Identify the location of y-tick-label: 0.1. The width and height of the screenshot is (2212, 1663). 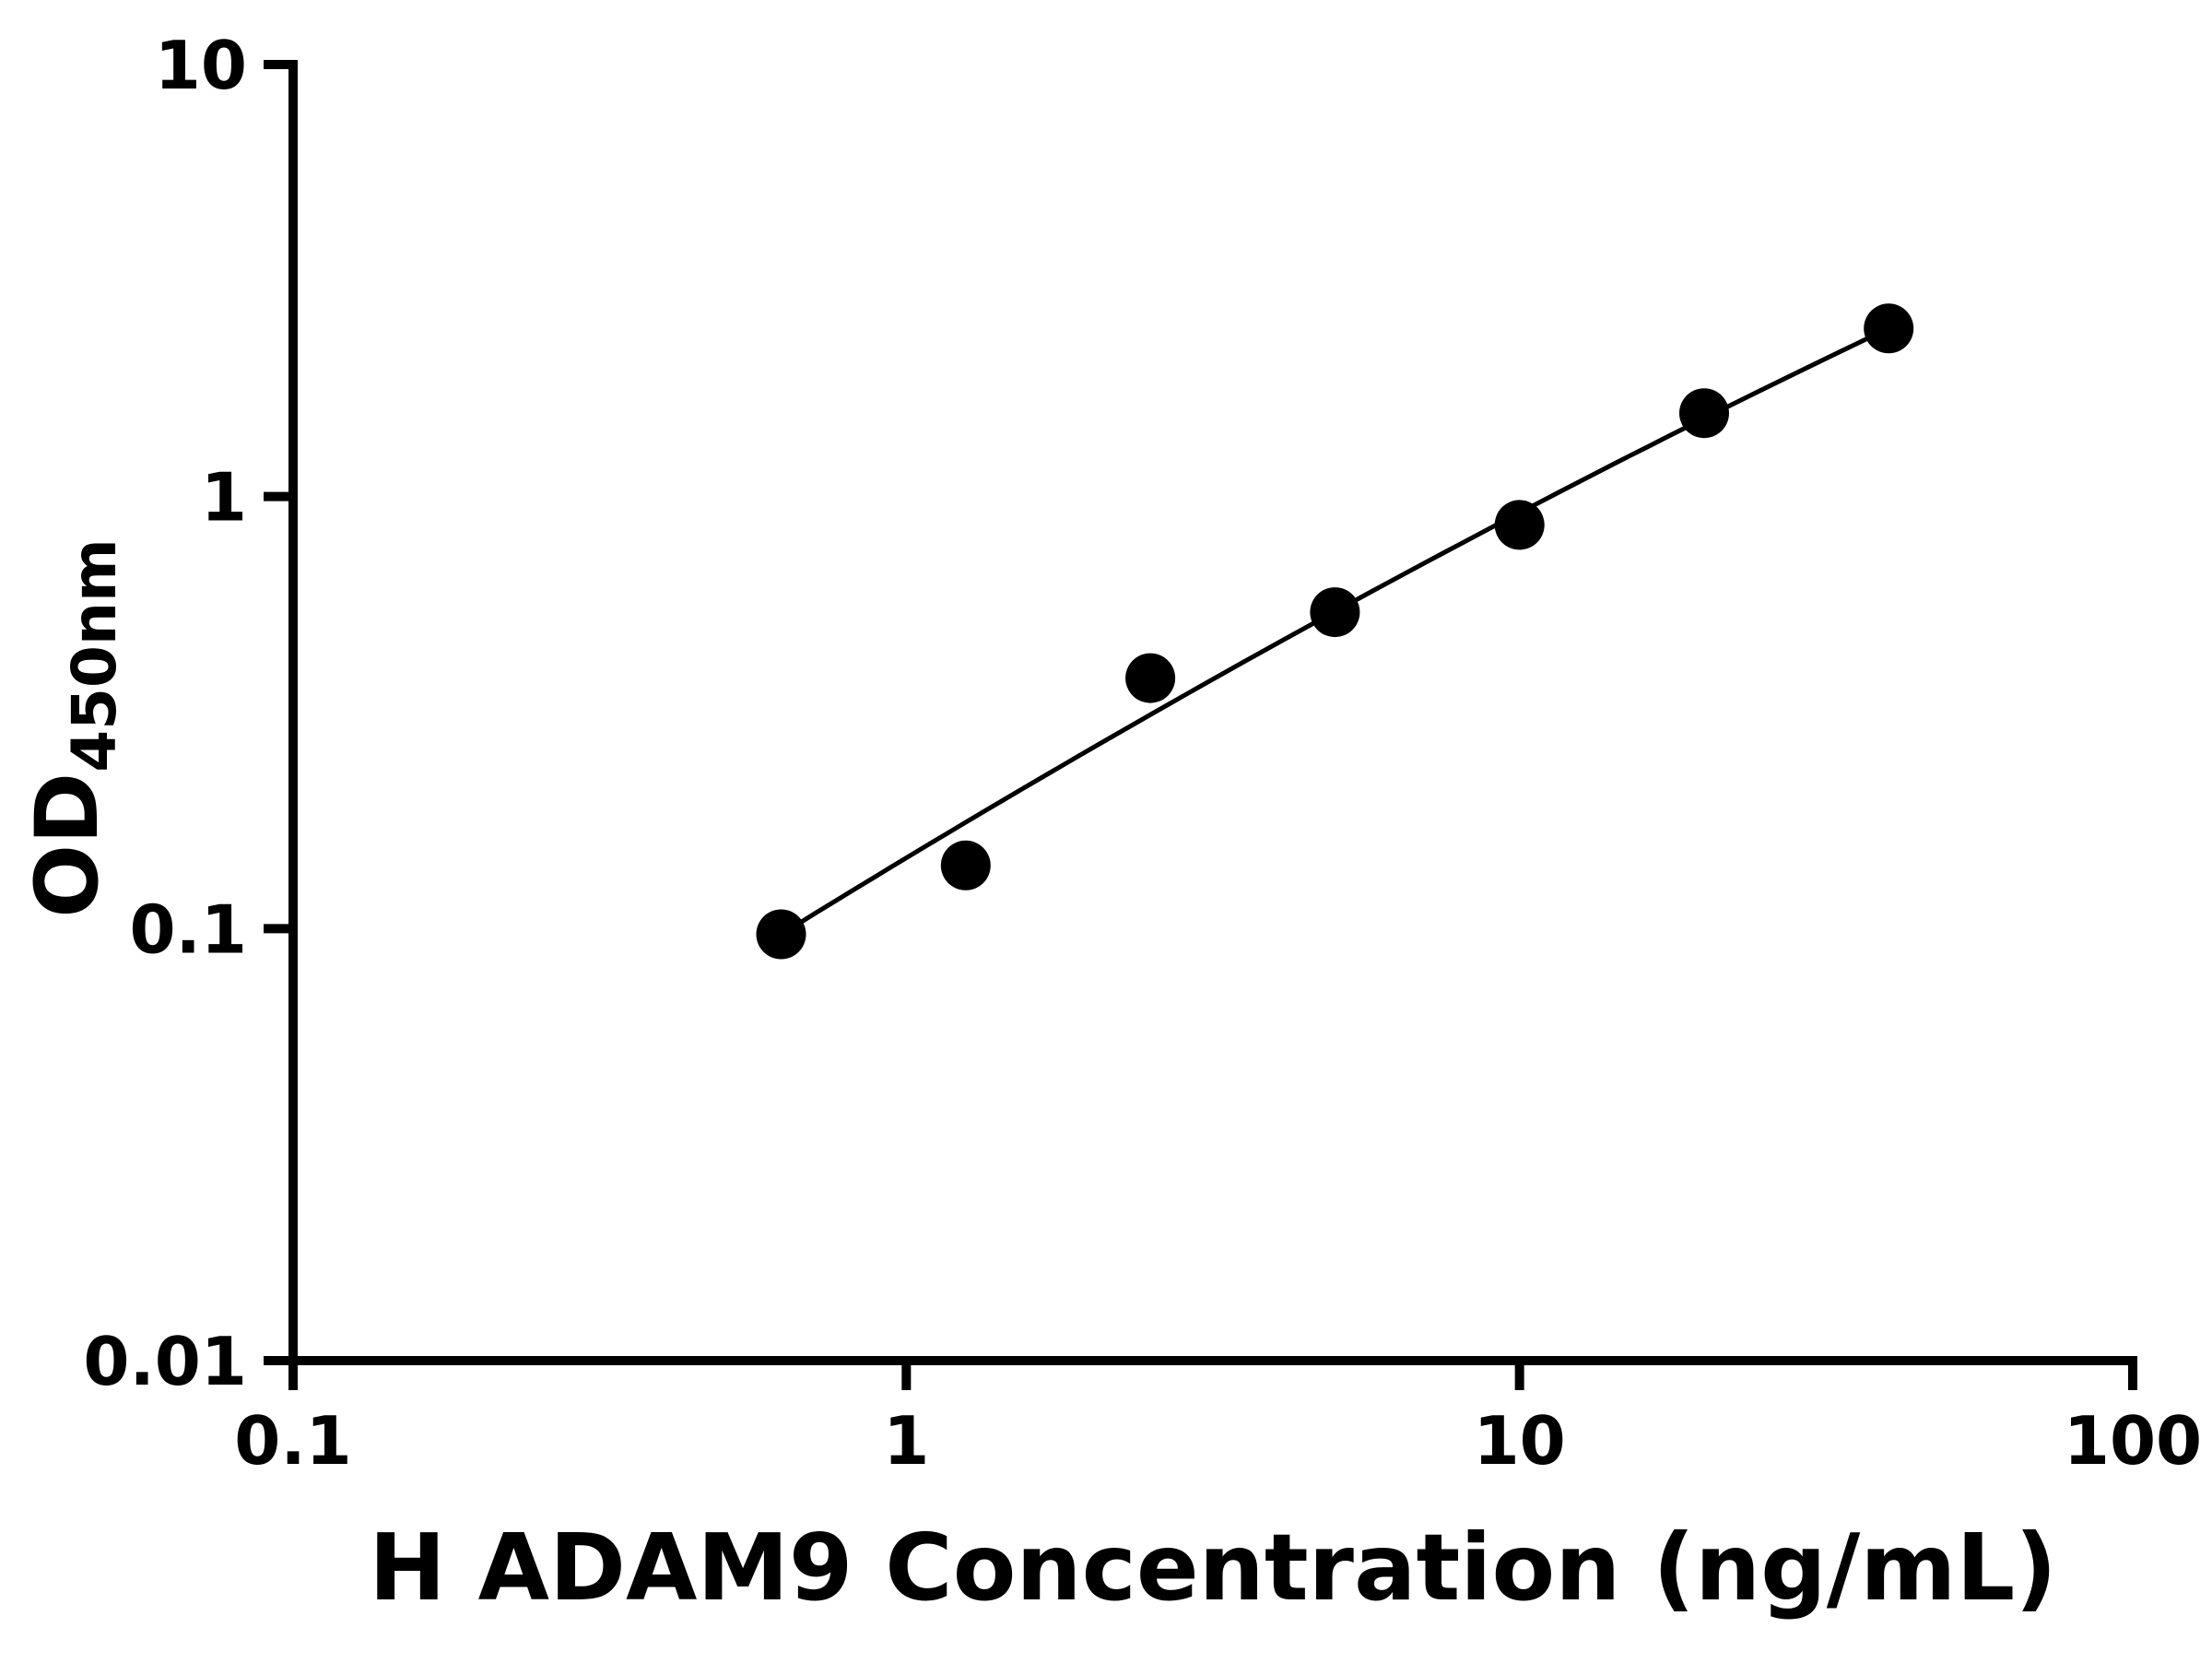
(188, 929).